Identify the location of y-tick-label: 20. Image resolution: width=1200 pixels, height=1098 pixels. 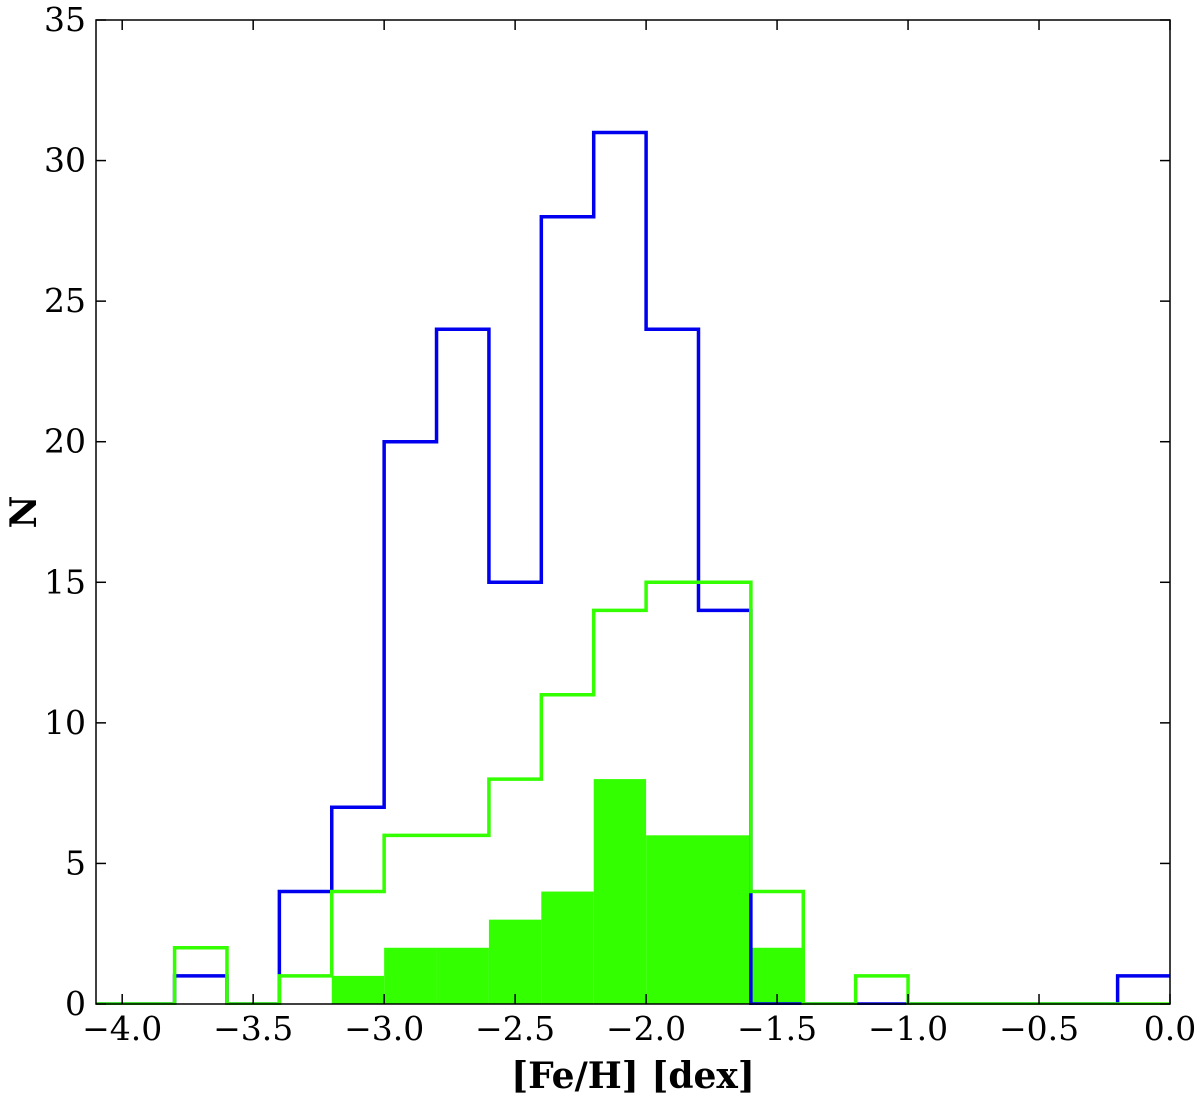
(65, 441).